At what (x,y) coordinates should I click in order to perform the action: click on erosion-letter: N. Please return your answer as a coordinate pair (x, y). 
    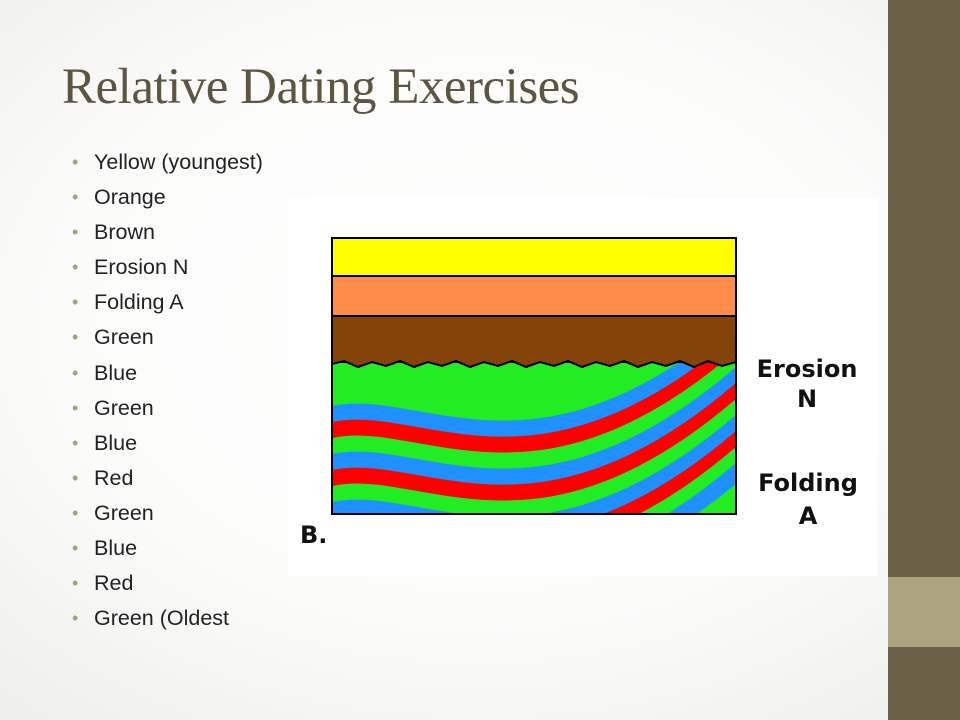
    Looking at the image, I should click on (807, 399).